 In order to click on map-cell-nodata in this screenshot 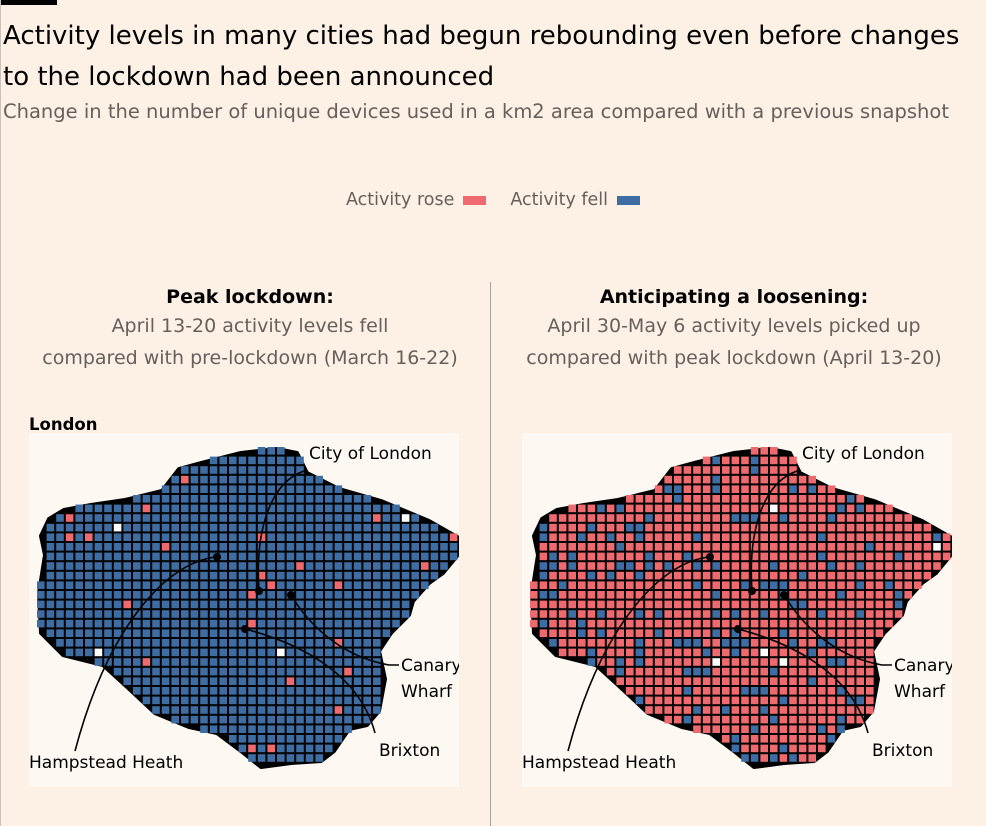, I will do `click(937, 547)`.